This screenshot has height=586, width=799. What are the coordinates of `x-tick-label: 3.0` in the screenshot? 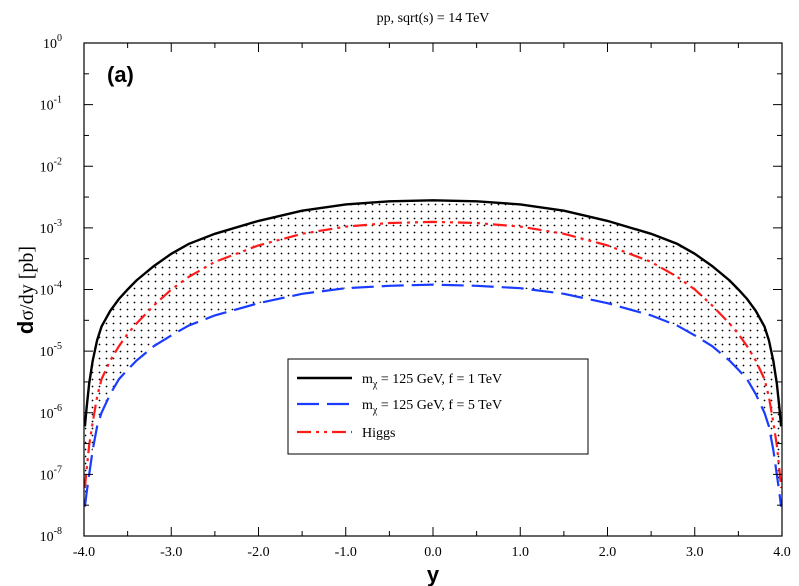 It's located at (695, 552).